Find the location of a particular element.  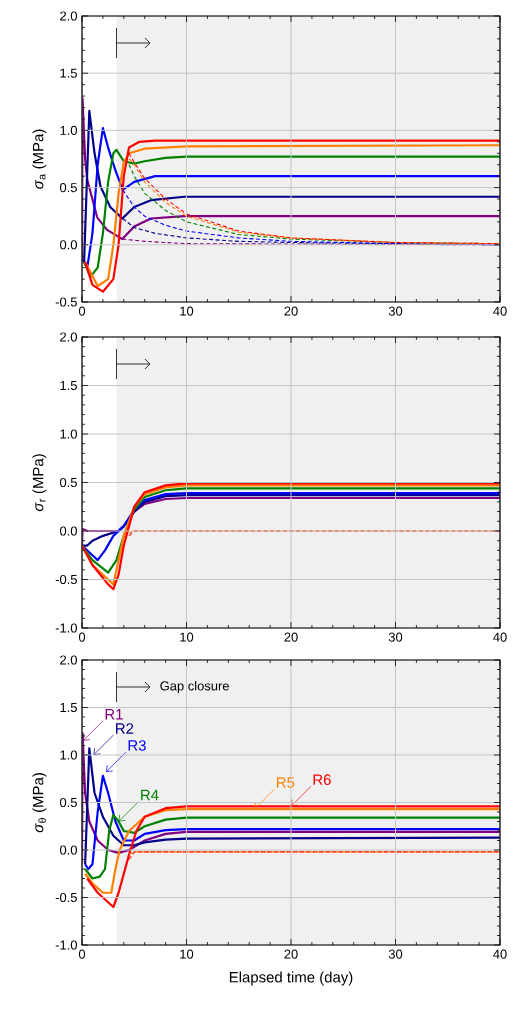

band-label: Gap closure is located at coordinates (194, 687).